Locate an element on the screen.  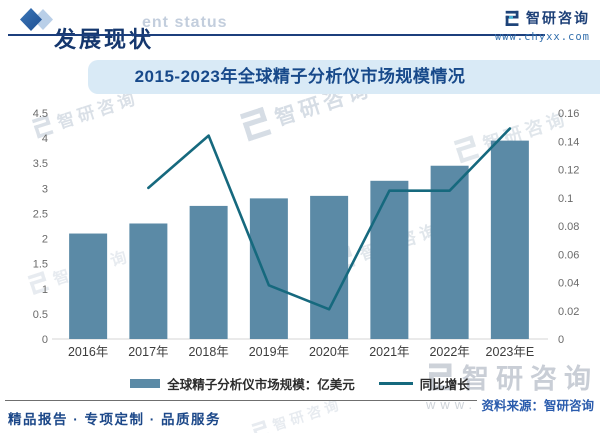
svg-text: 2.5 is located at coordinates (40, 214).